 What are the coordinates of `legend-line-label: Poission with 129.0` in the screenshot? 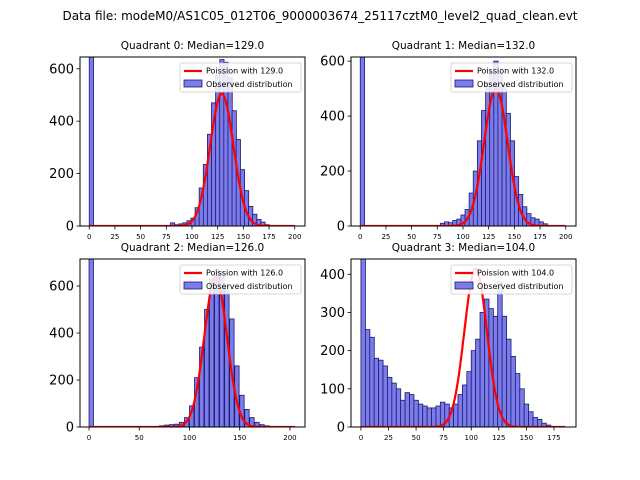 It's located at (244, 71).